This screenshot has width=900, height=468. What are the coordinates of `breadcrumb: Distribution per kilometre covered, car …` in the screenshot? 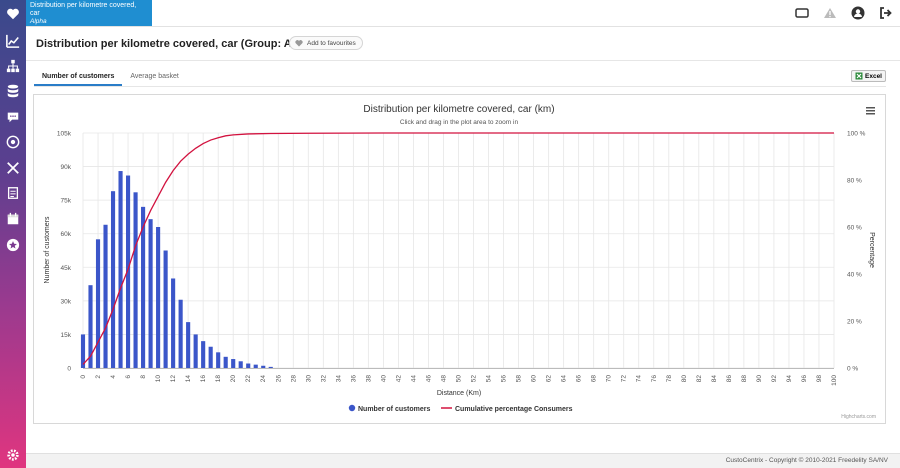 It's located at (89, 13).